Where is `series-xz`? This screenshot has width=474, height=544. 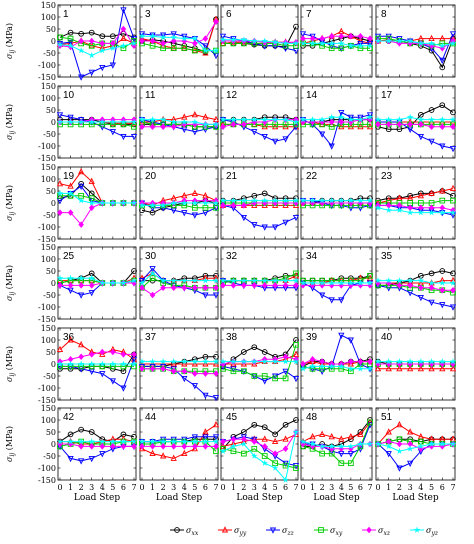 series-xz is located at coordinates (259, 285).